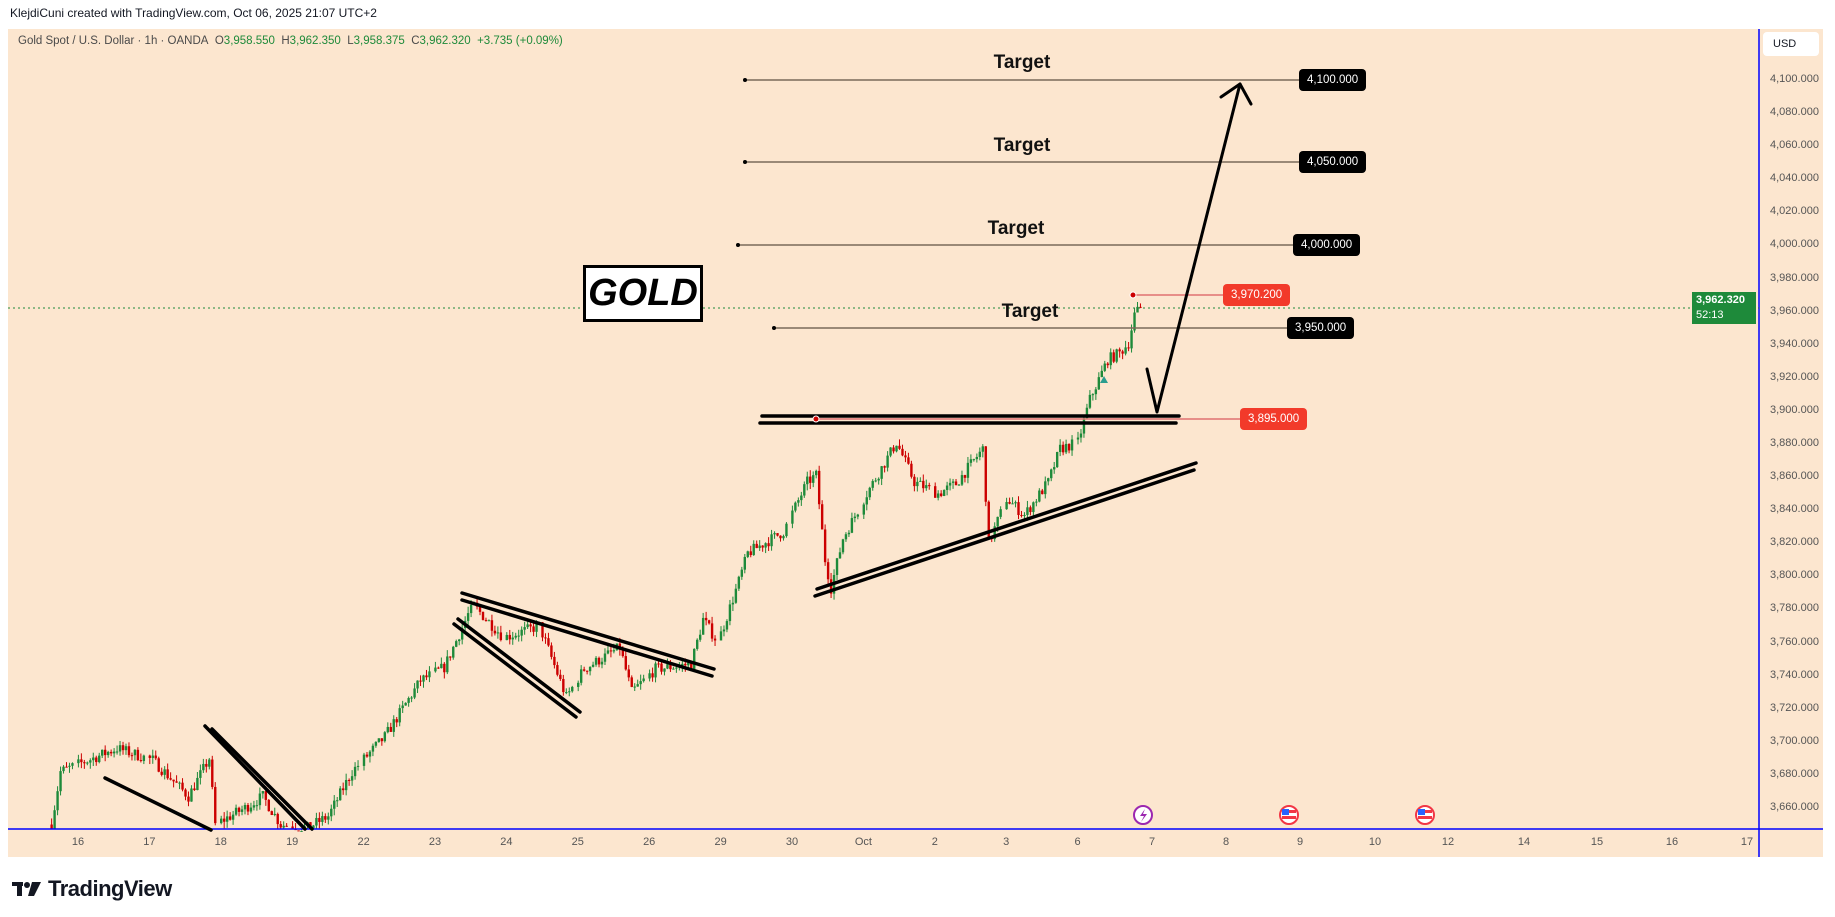 Image resolution: width=1835 pixels, height=917 pixels. Describe the element at coordinates (1016, 228) in the screenshot. I see `target-text-3: Target` at that location.